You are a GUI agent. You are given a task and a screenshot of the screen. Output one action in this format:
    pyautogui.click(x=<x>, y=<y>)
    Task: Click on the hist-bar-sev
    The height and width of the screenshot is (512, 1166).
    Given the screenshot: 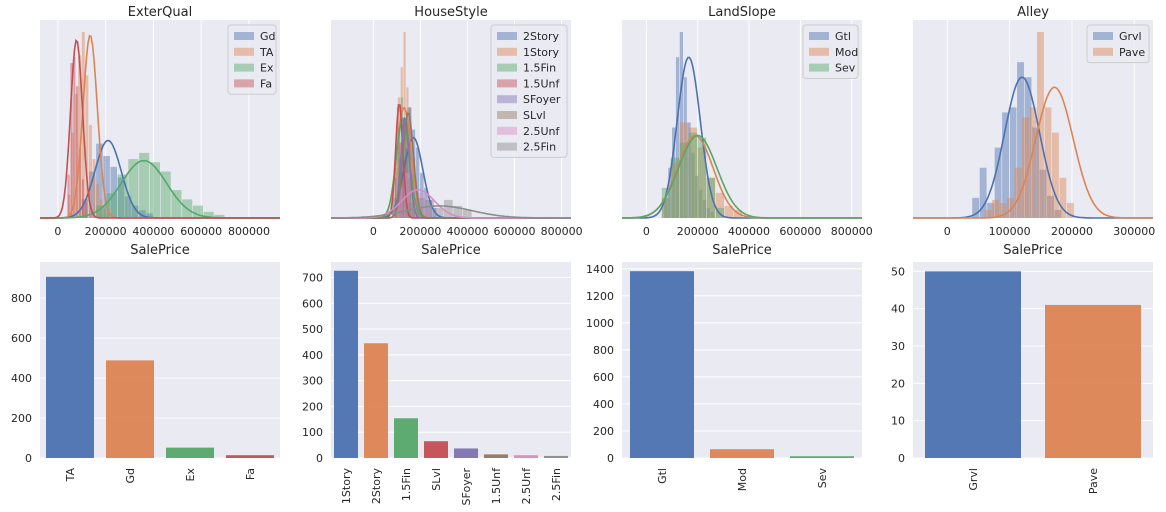 What is the action you would take?
    pyautogui.click(x=702, y=177)
    